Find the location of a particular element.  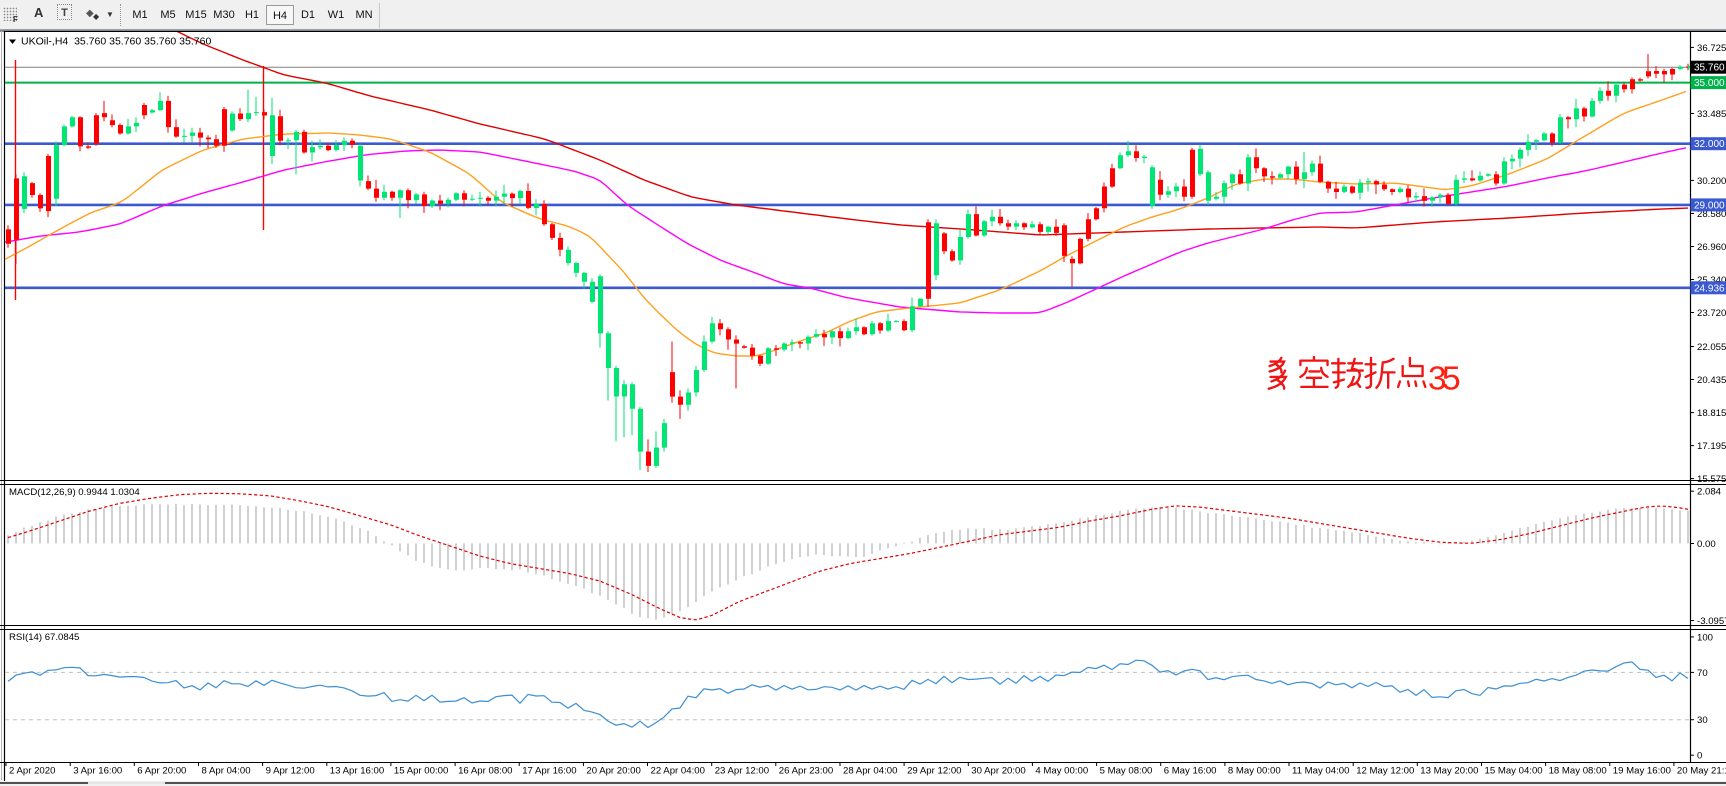

svg-text: 29.000 is located at coordinates (1709, 205).